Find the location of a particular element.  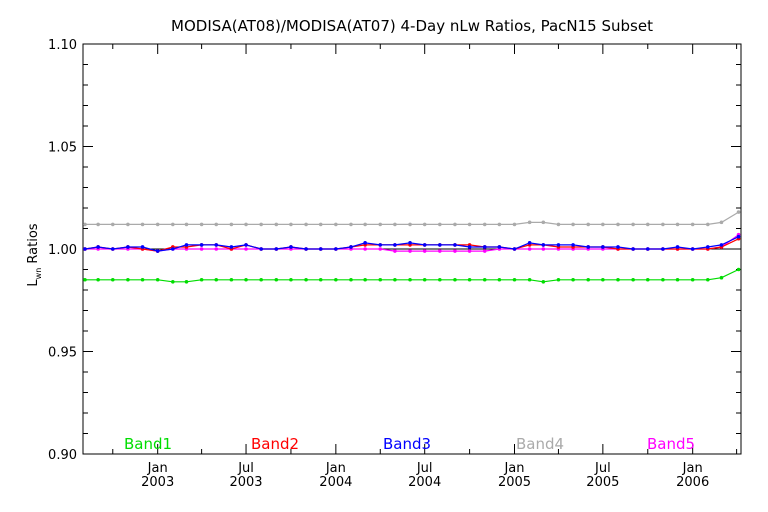

series-line-band4 is located at coordinates (412, 218).